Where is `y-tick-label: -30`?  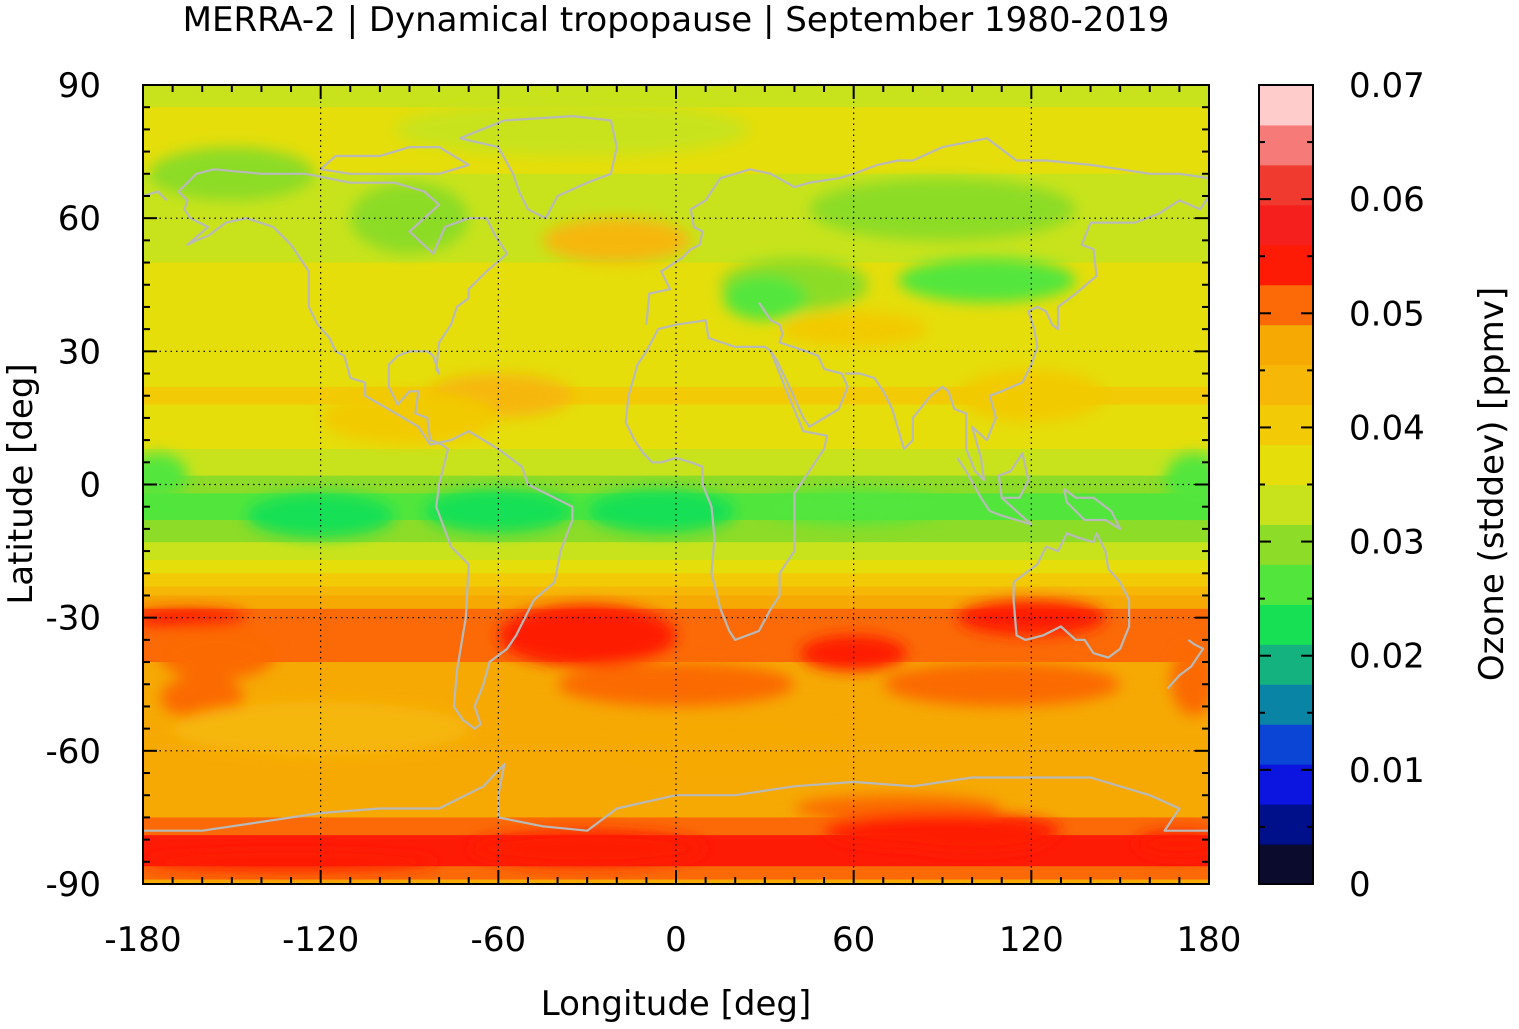
y-tick-label: -30 is located at coordinates (73, 619).